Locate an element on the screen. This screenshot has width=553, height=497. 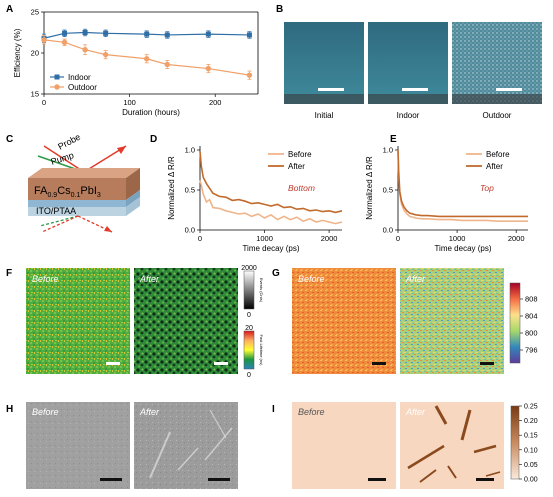
panel-letter-g: G is located at coordinates (276, 273).